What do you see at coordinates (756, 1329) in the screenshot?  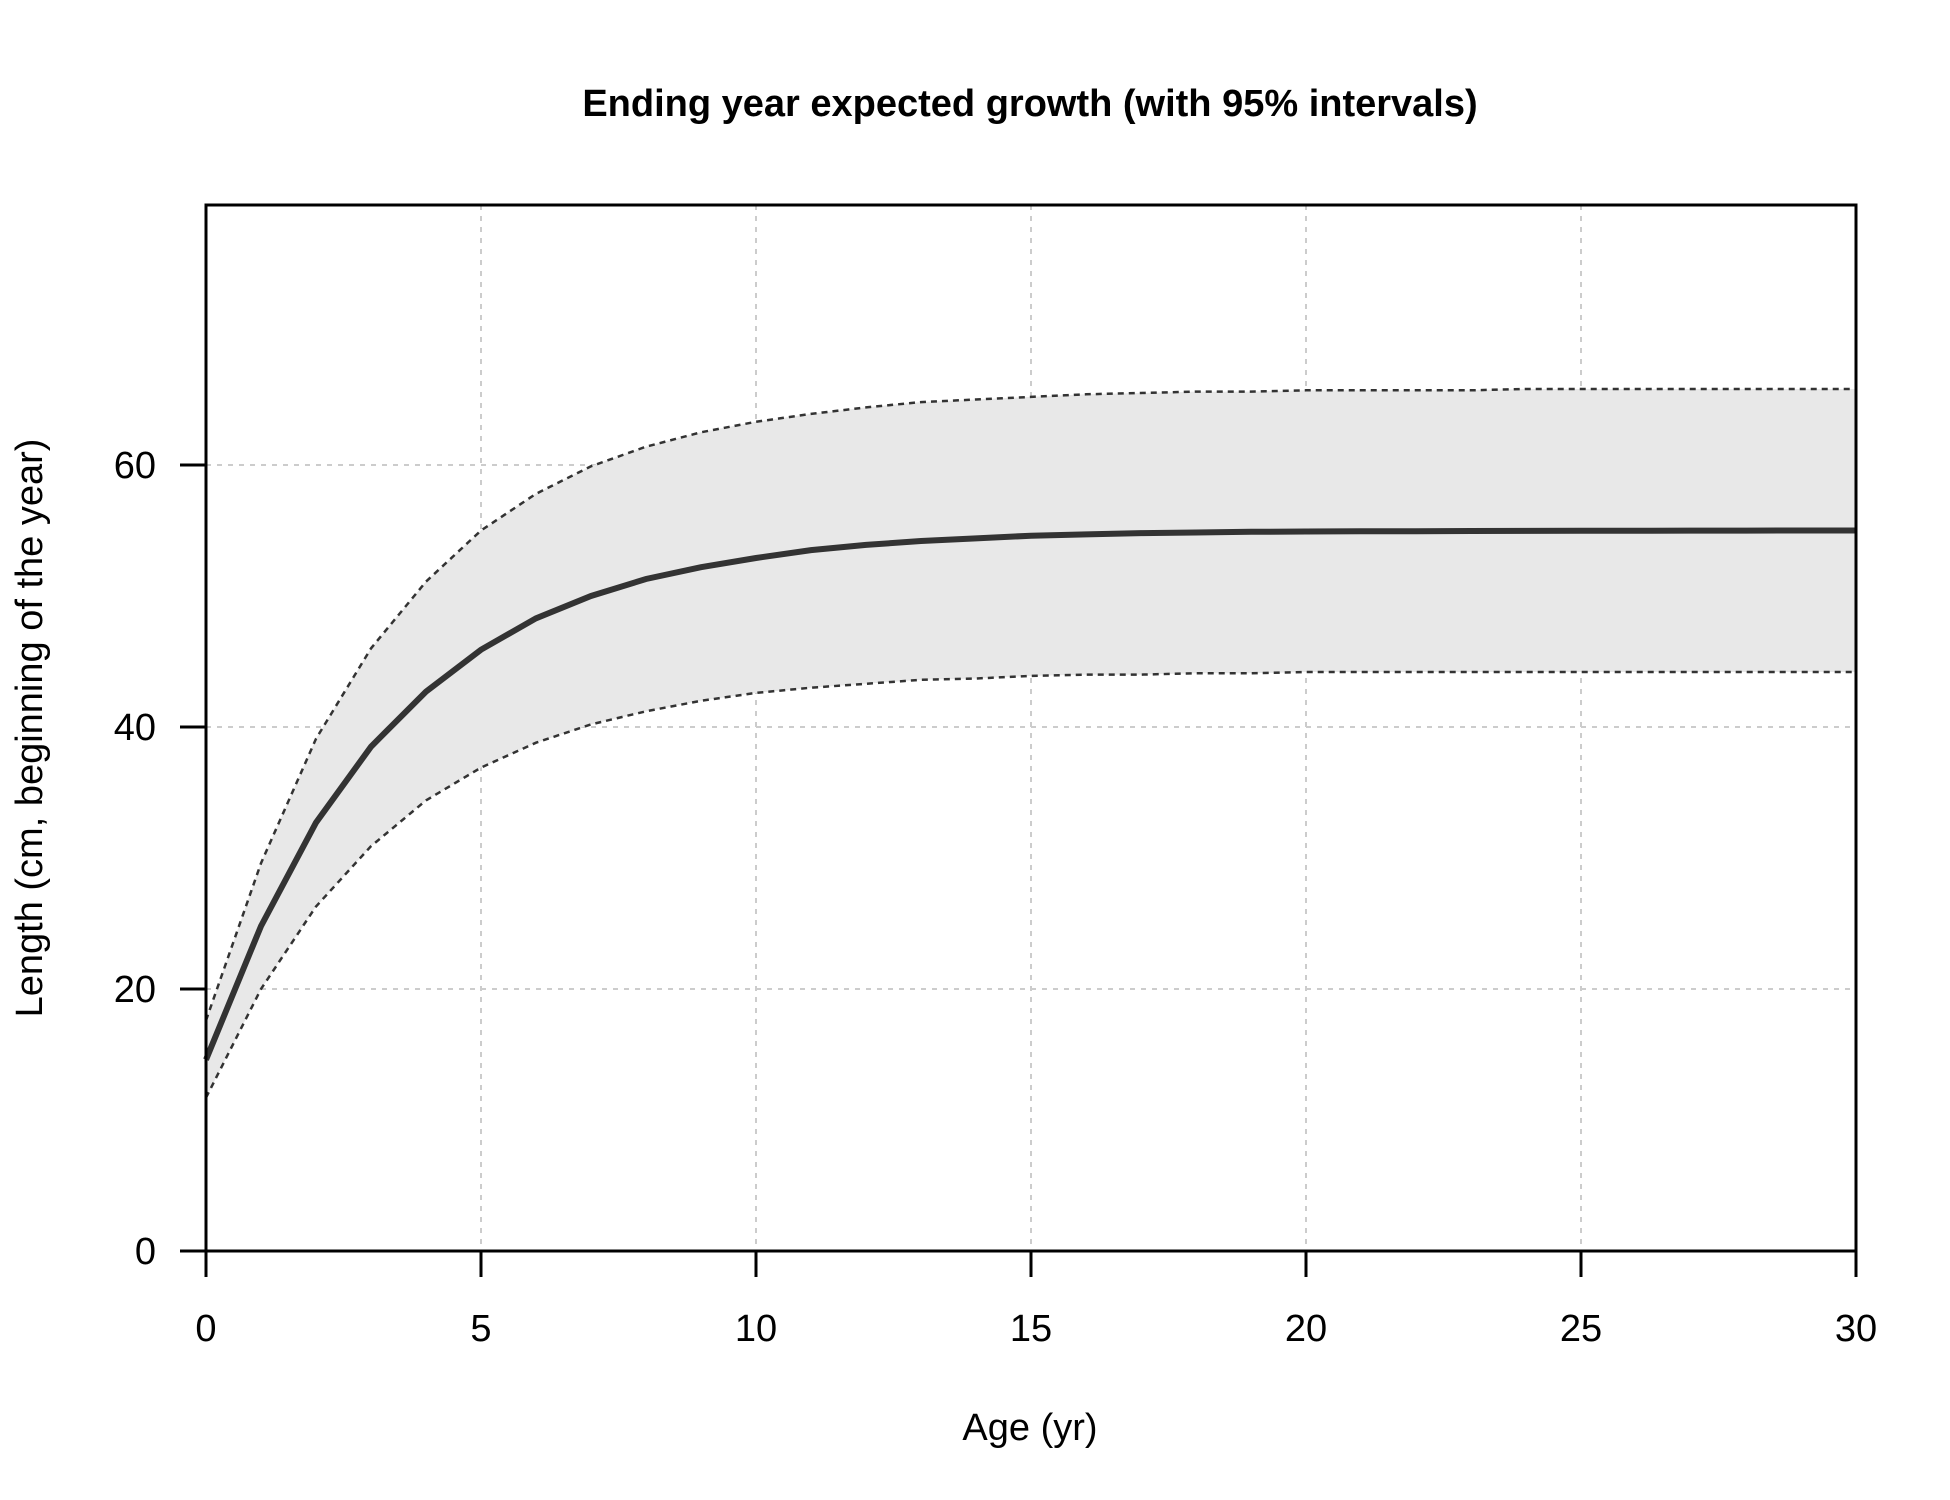 I see `x-tick-label: 10` at bounding box center [756, 1329].